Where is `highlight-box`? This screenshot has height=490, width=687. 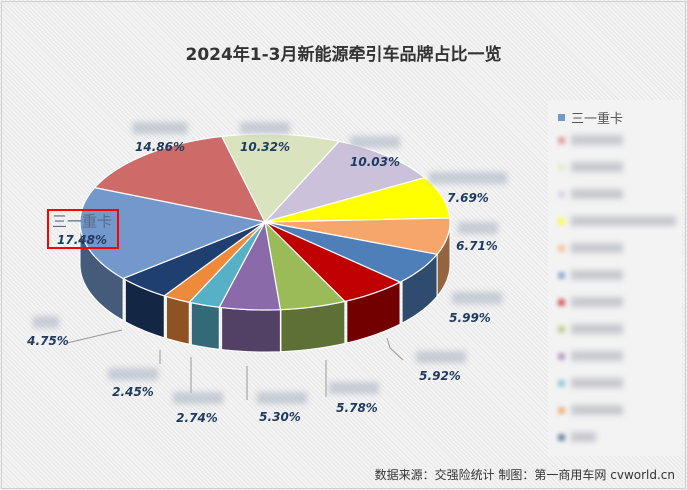
highlight-box is located at coordinates (83, 229).